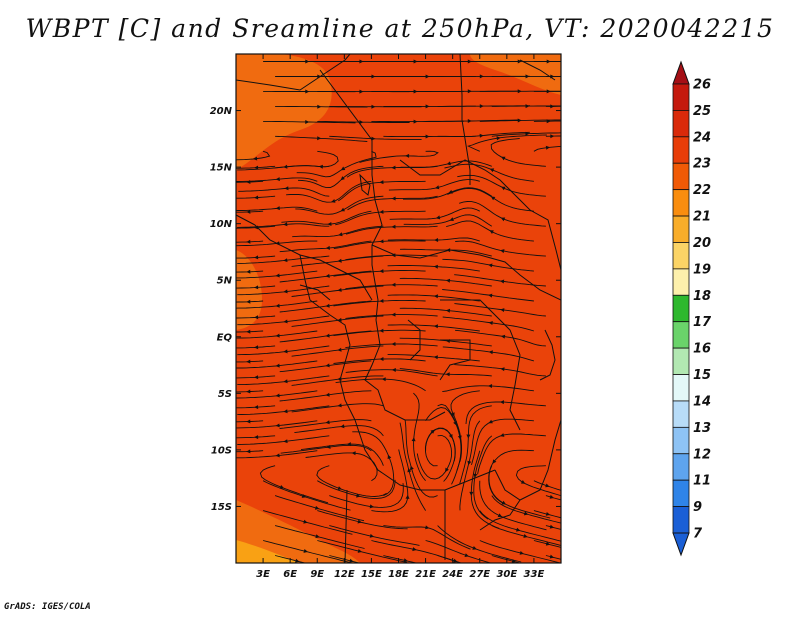  I want to click on colorbar-label: 15, so click(702, 375).